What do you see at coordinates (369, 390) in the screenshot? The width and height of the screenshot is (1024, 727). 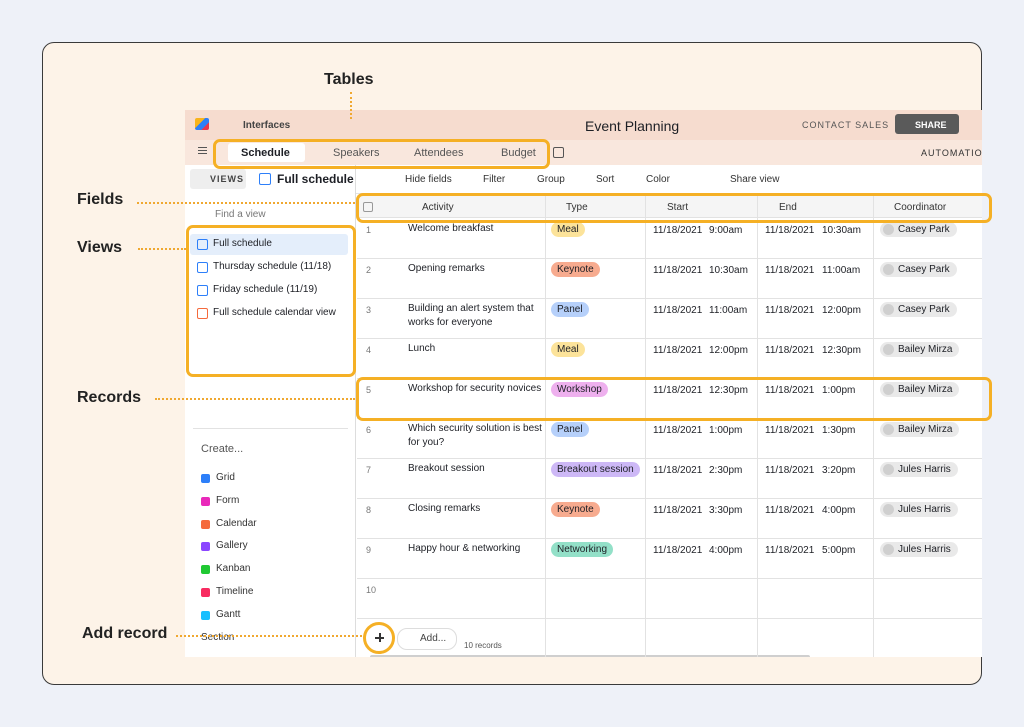 I see `row-number: 5` at bounding box center [369, 390].